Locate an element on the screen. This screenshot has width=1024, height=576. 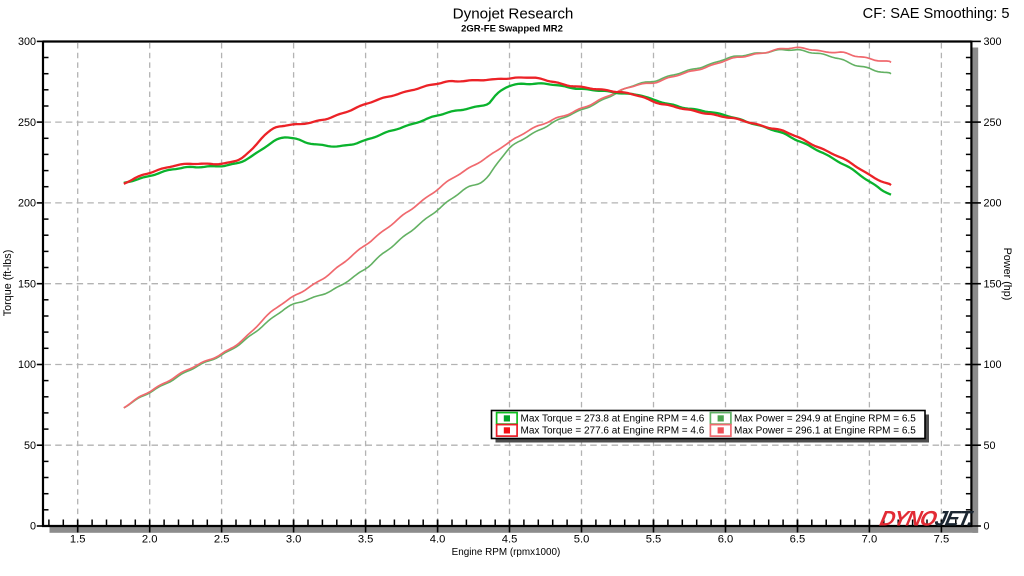
svg-text: 3.5 is located at coordinates (366, 540).